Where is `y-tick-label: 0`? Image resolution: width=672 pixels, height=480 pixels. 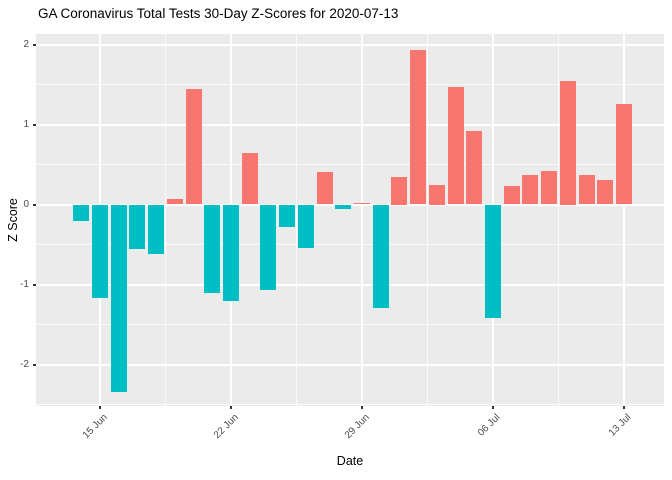
y-tick-label: 0 is located at coordinates (26, 204).